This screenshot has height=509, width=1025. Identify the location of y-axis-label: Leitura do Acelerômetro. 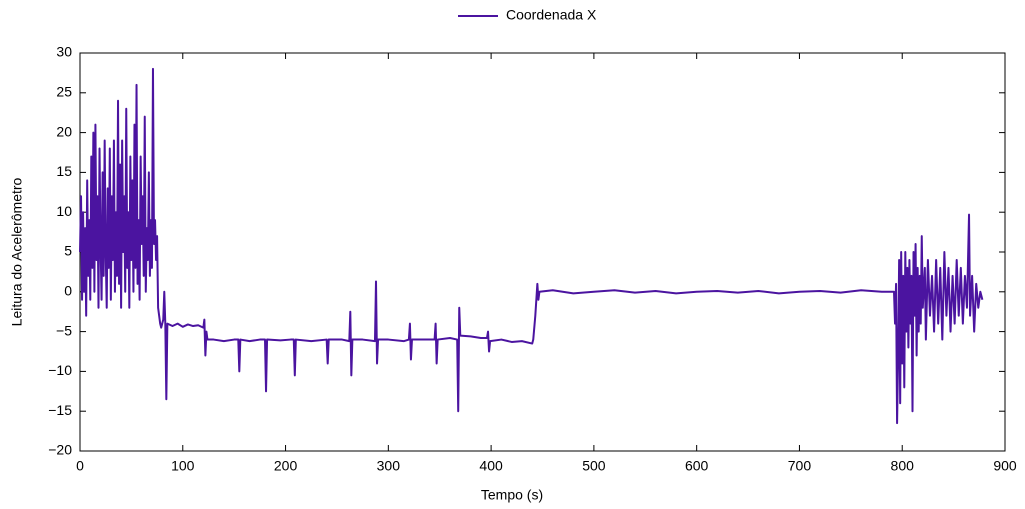
(17, 251).